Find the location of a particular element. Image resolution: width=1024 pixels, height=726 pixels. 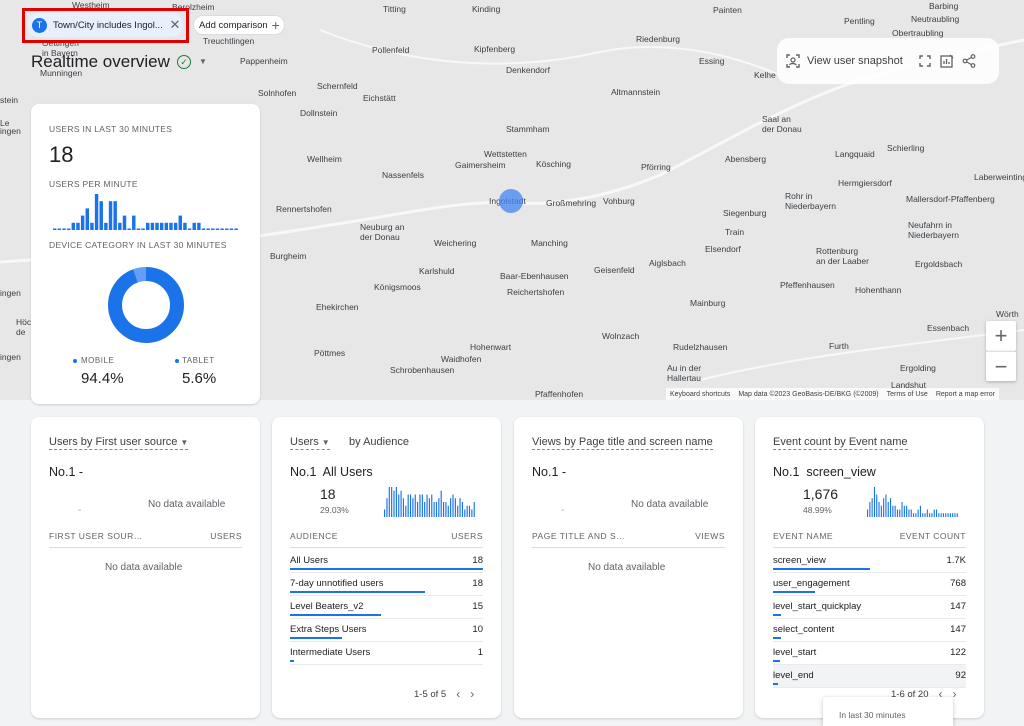

table-row: select_content 147 is located at coordinates (869, 630).